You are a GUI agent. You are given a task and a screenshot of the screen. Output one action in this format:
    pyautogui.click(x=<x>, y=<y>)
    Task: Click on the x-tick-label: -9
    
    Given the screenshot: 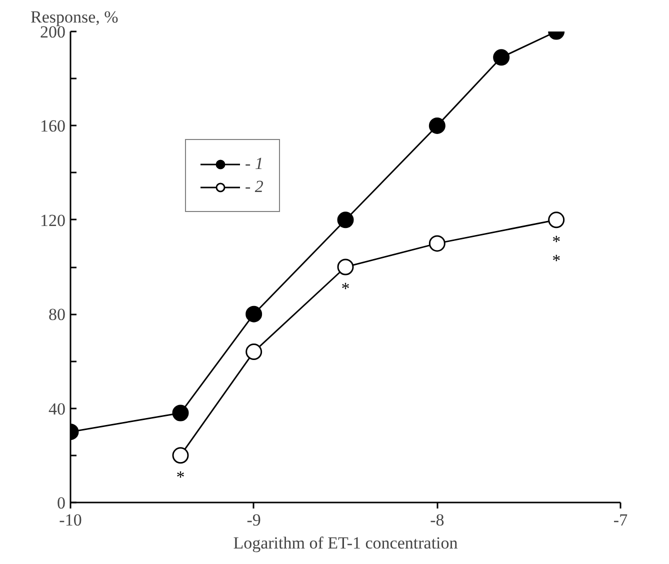 What is the action you would take?
    pyautogui.click(x=253, y=520)
    